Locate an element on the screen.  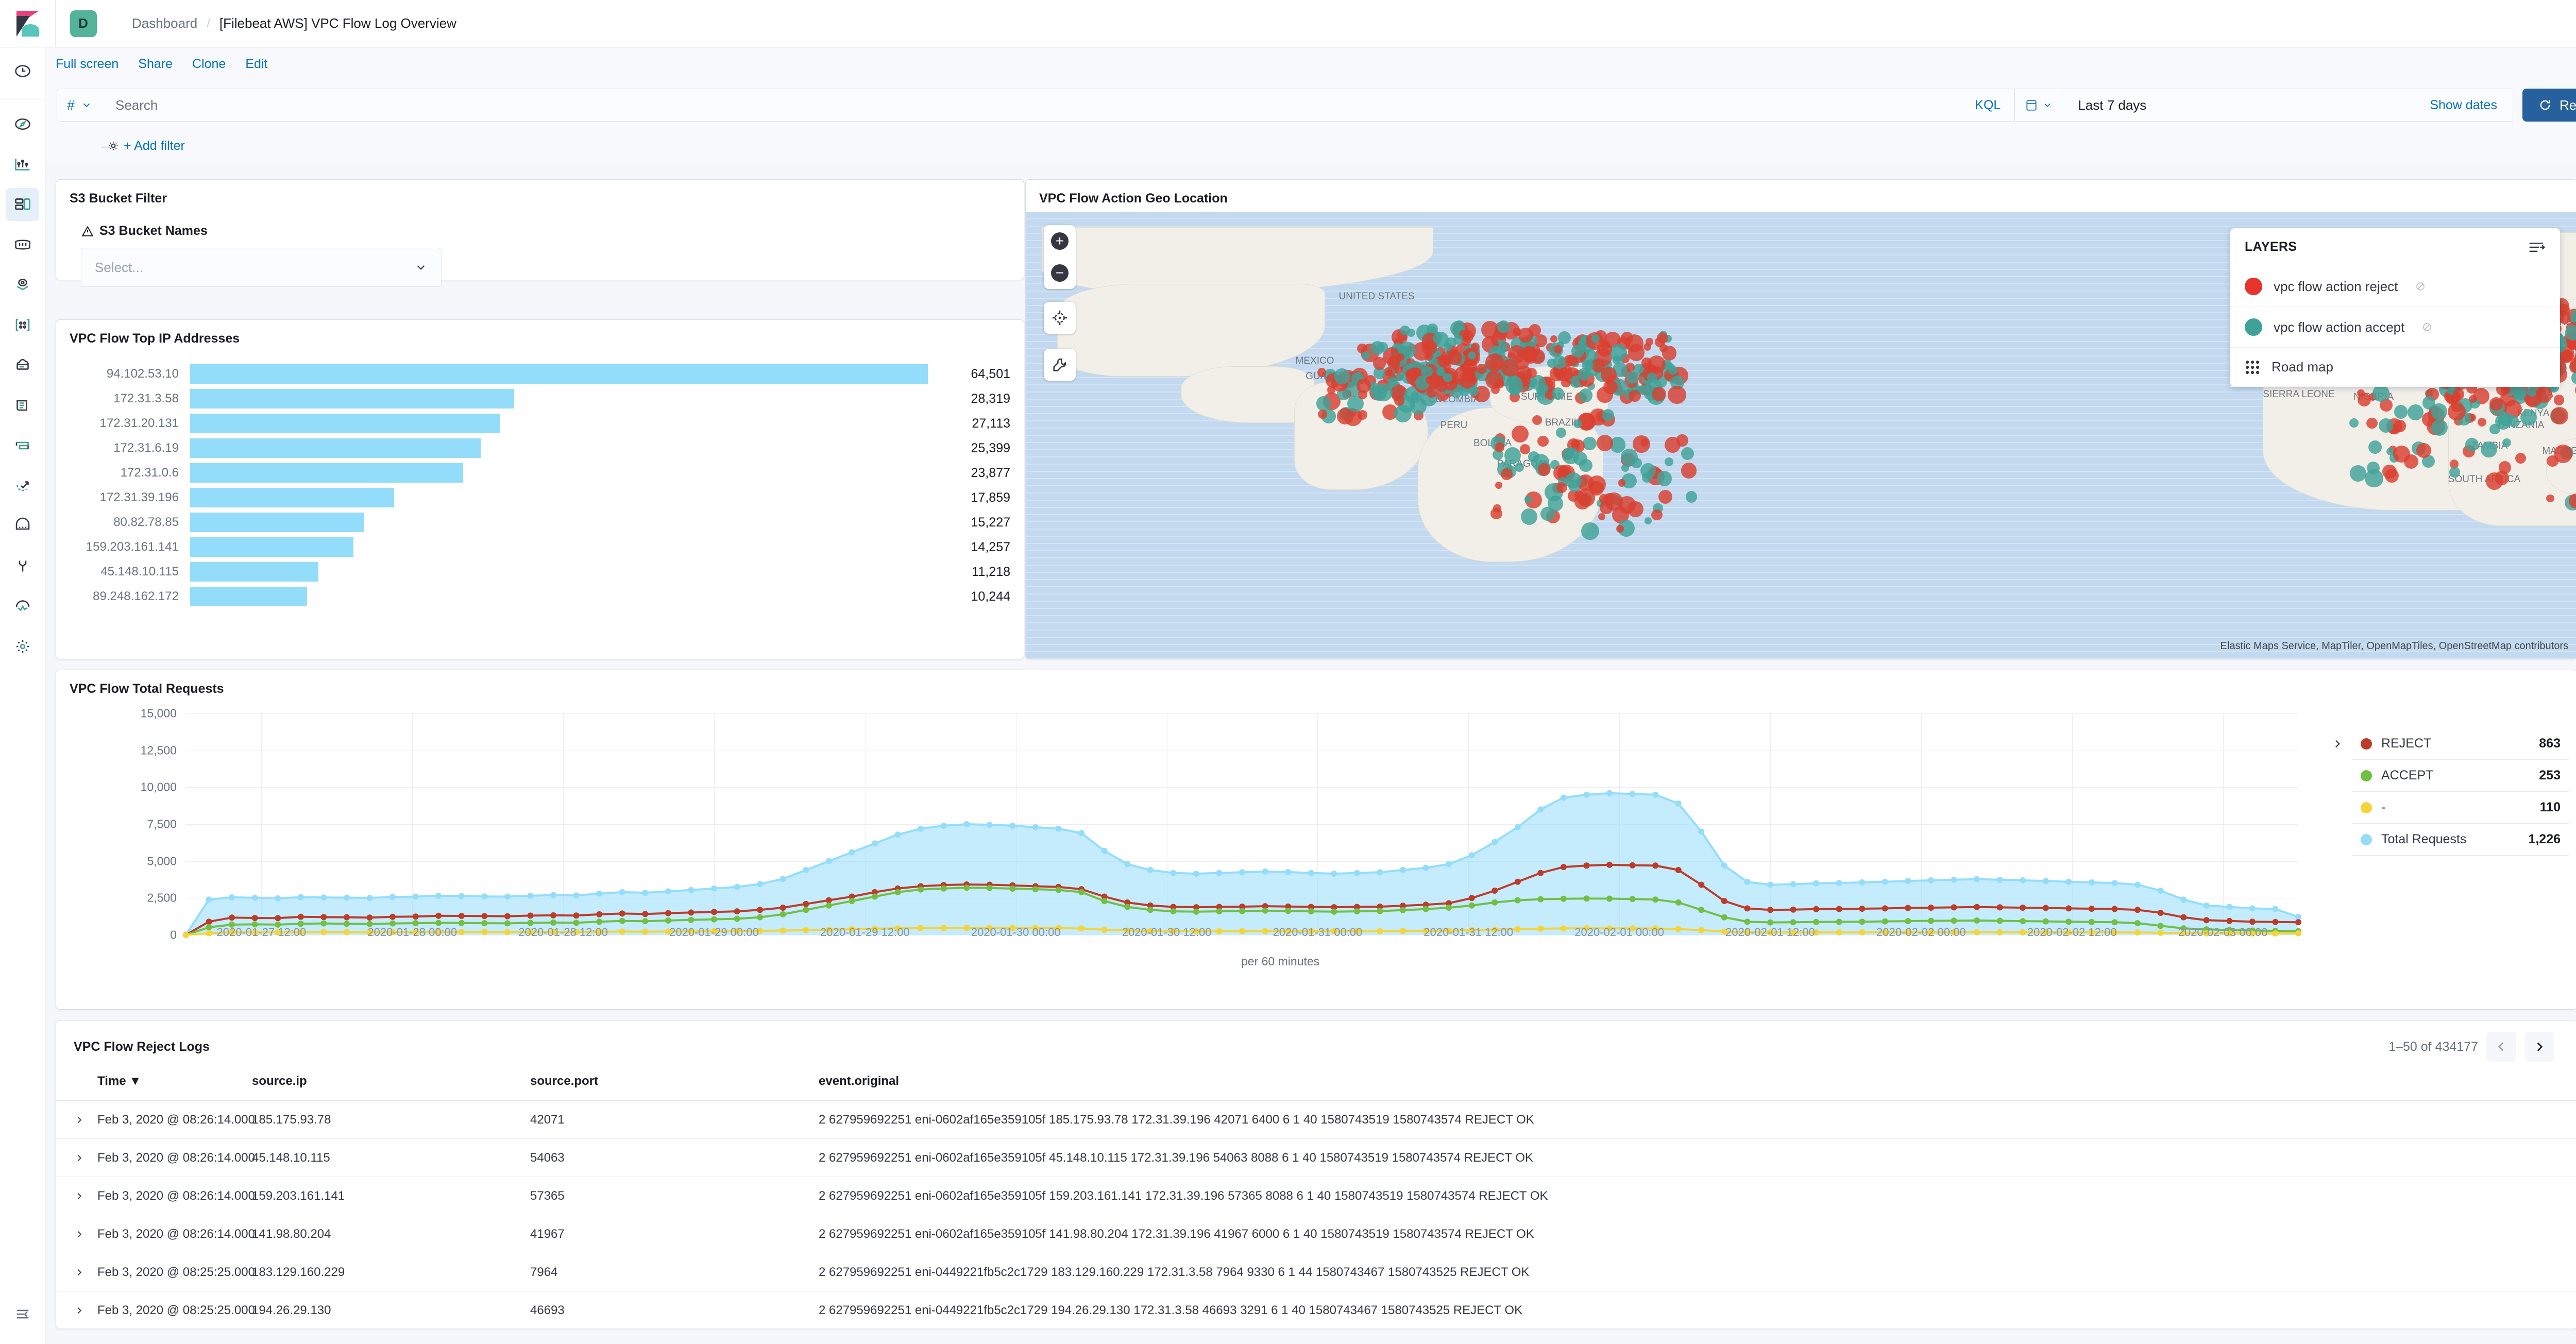
legend-value: 110 is located at coordinates (2550, 807).